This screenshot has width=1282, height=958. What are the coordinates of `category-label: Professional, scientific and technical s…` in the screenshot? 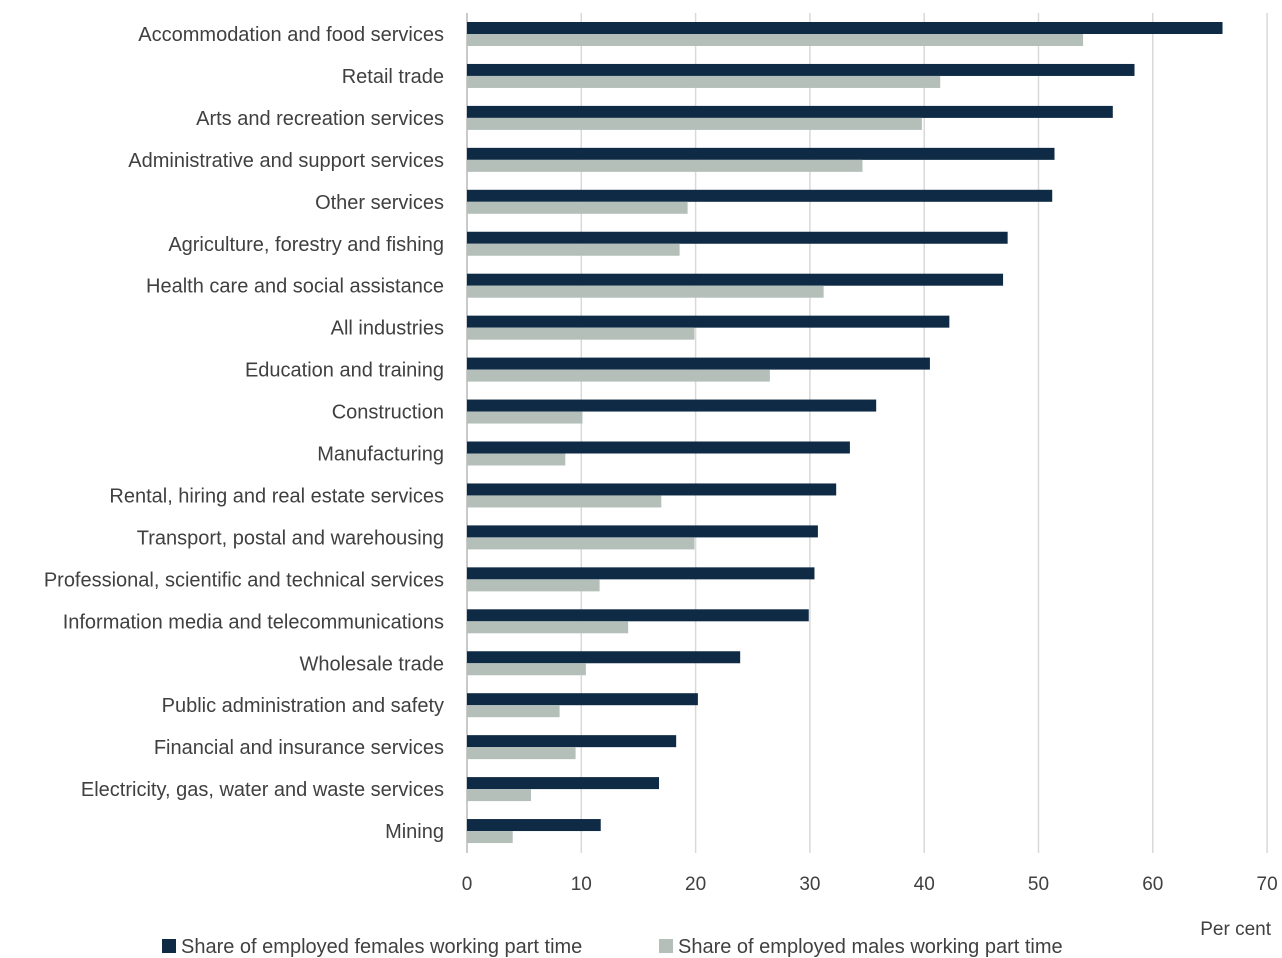 It's located at (244, 580).